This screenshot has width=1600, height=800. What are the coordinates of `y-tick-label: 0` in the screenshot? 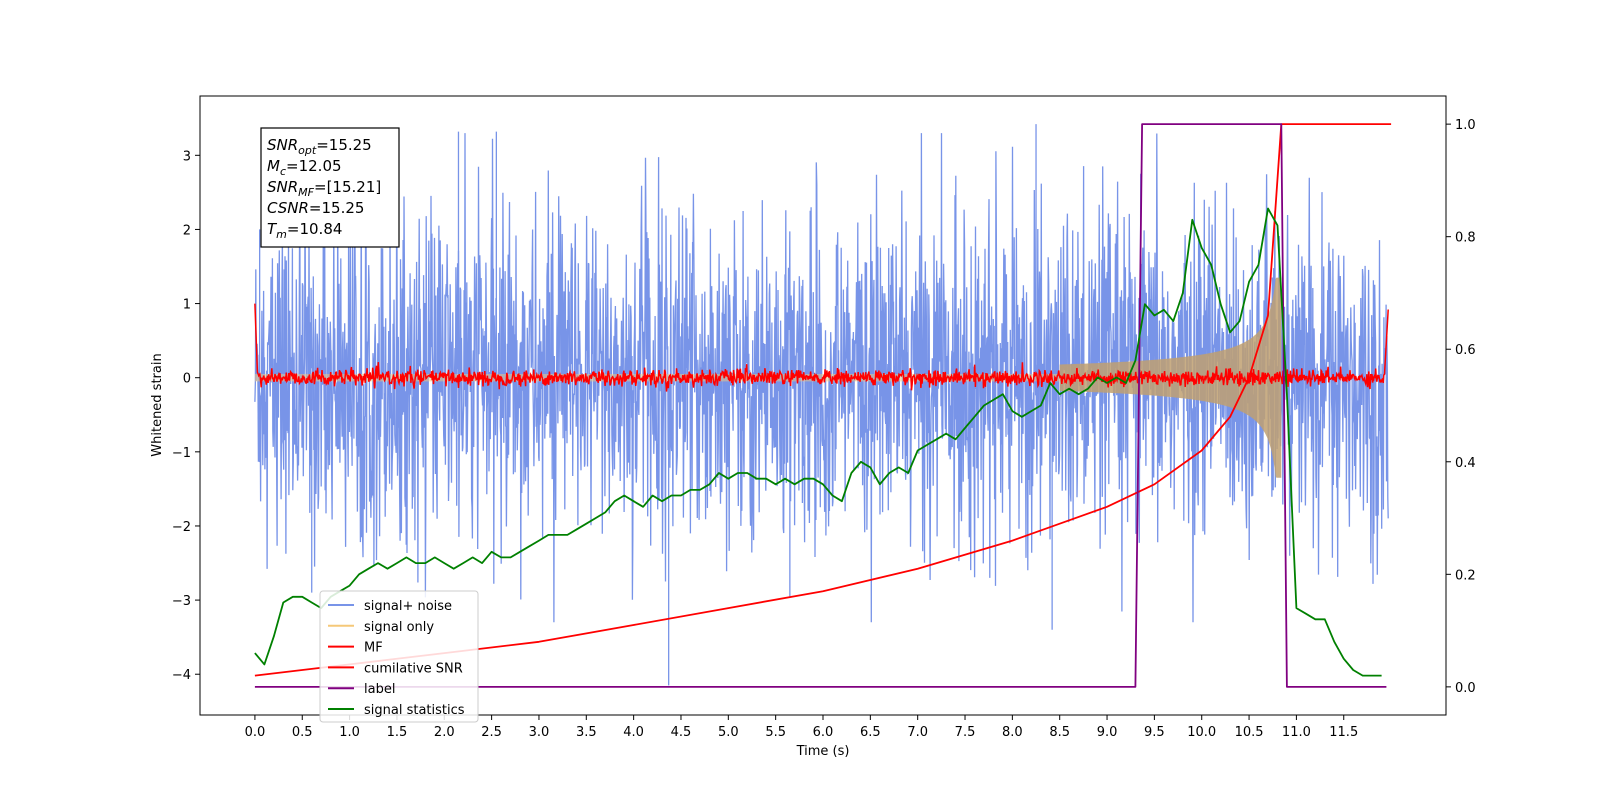 It's located at (187, 379).